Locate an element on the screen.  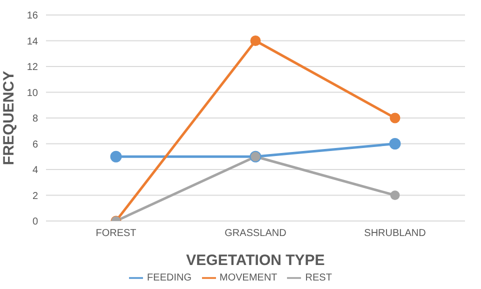
x-axis-title: VEGETATION TYPE is located at coordinates (255, 260).